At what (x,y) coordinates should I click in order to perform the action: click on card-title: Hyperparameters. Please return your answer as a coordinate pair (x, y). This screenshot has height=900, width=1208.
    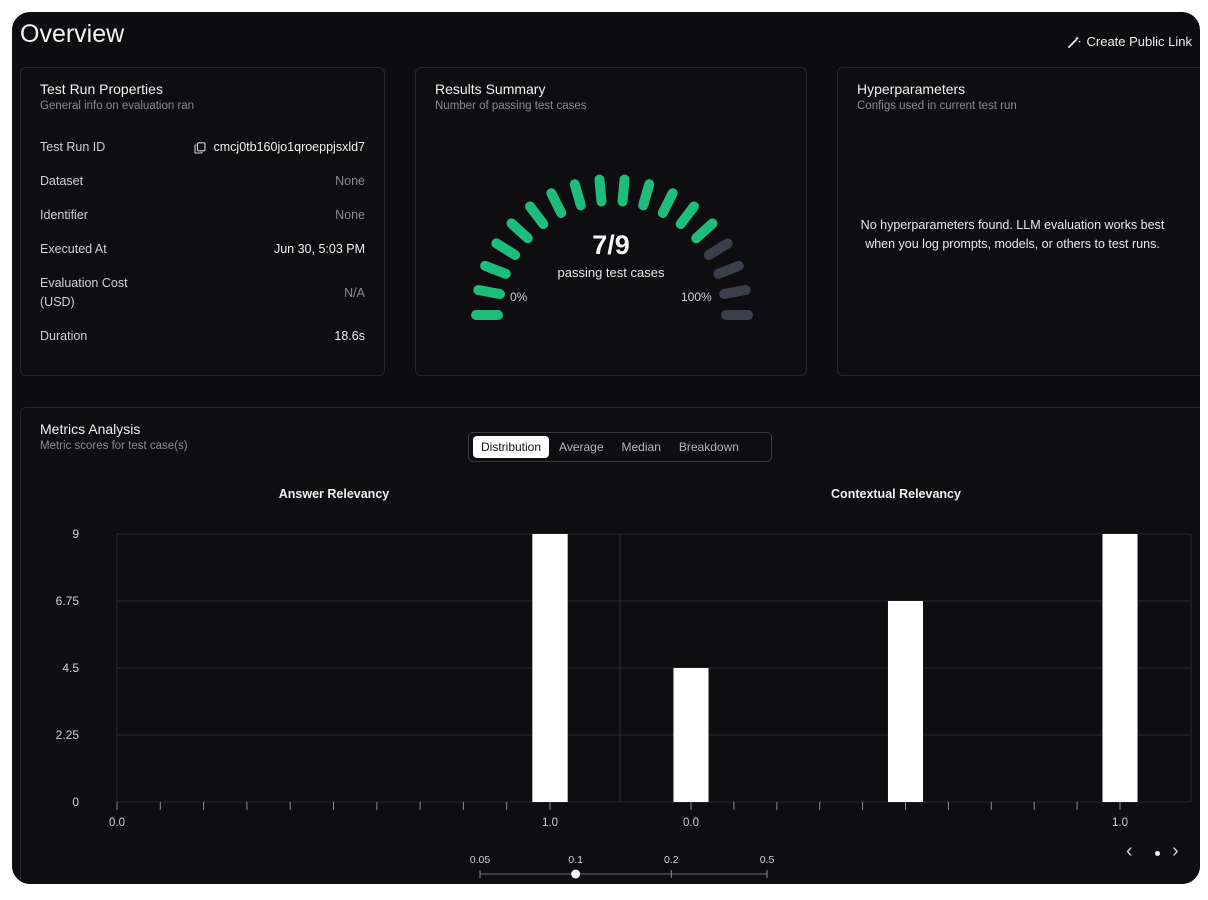
    Looking at the image, I should click on (911, 89).